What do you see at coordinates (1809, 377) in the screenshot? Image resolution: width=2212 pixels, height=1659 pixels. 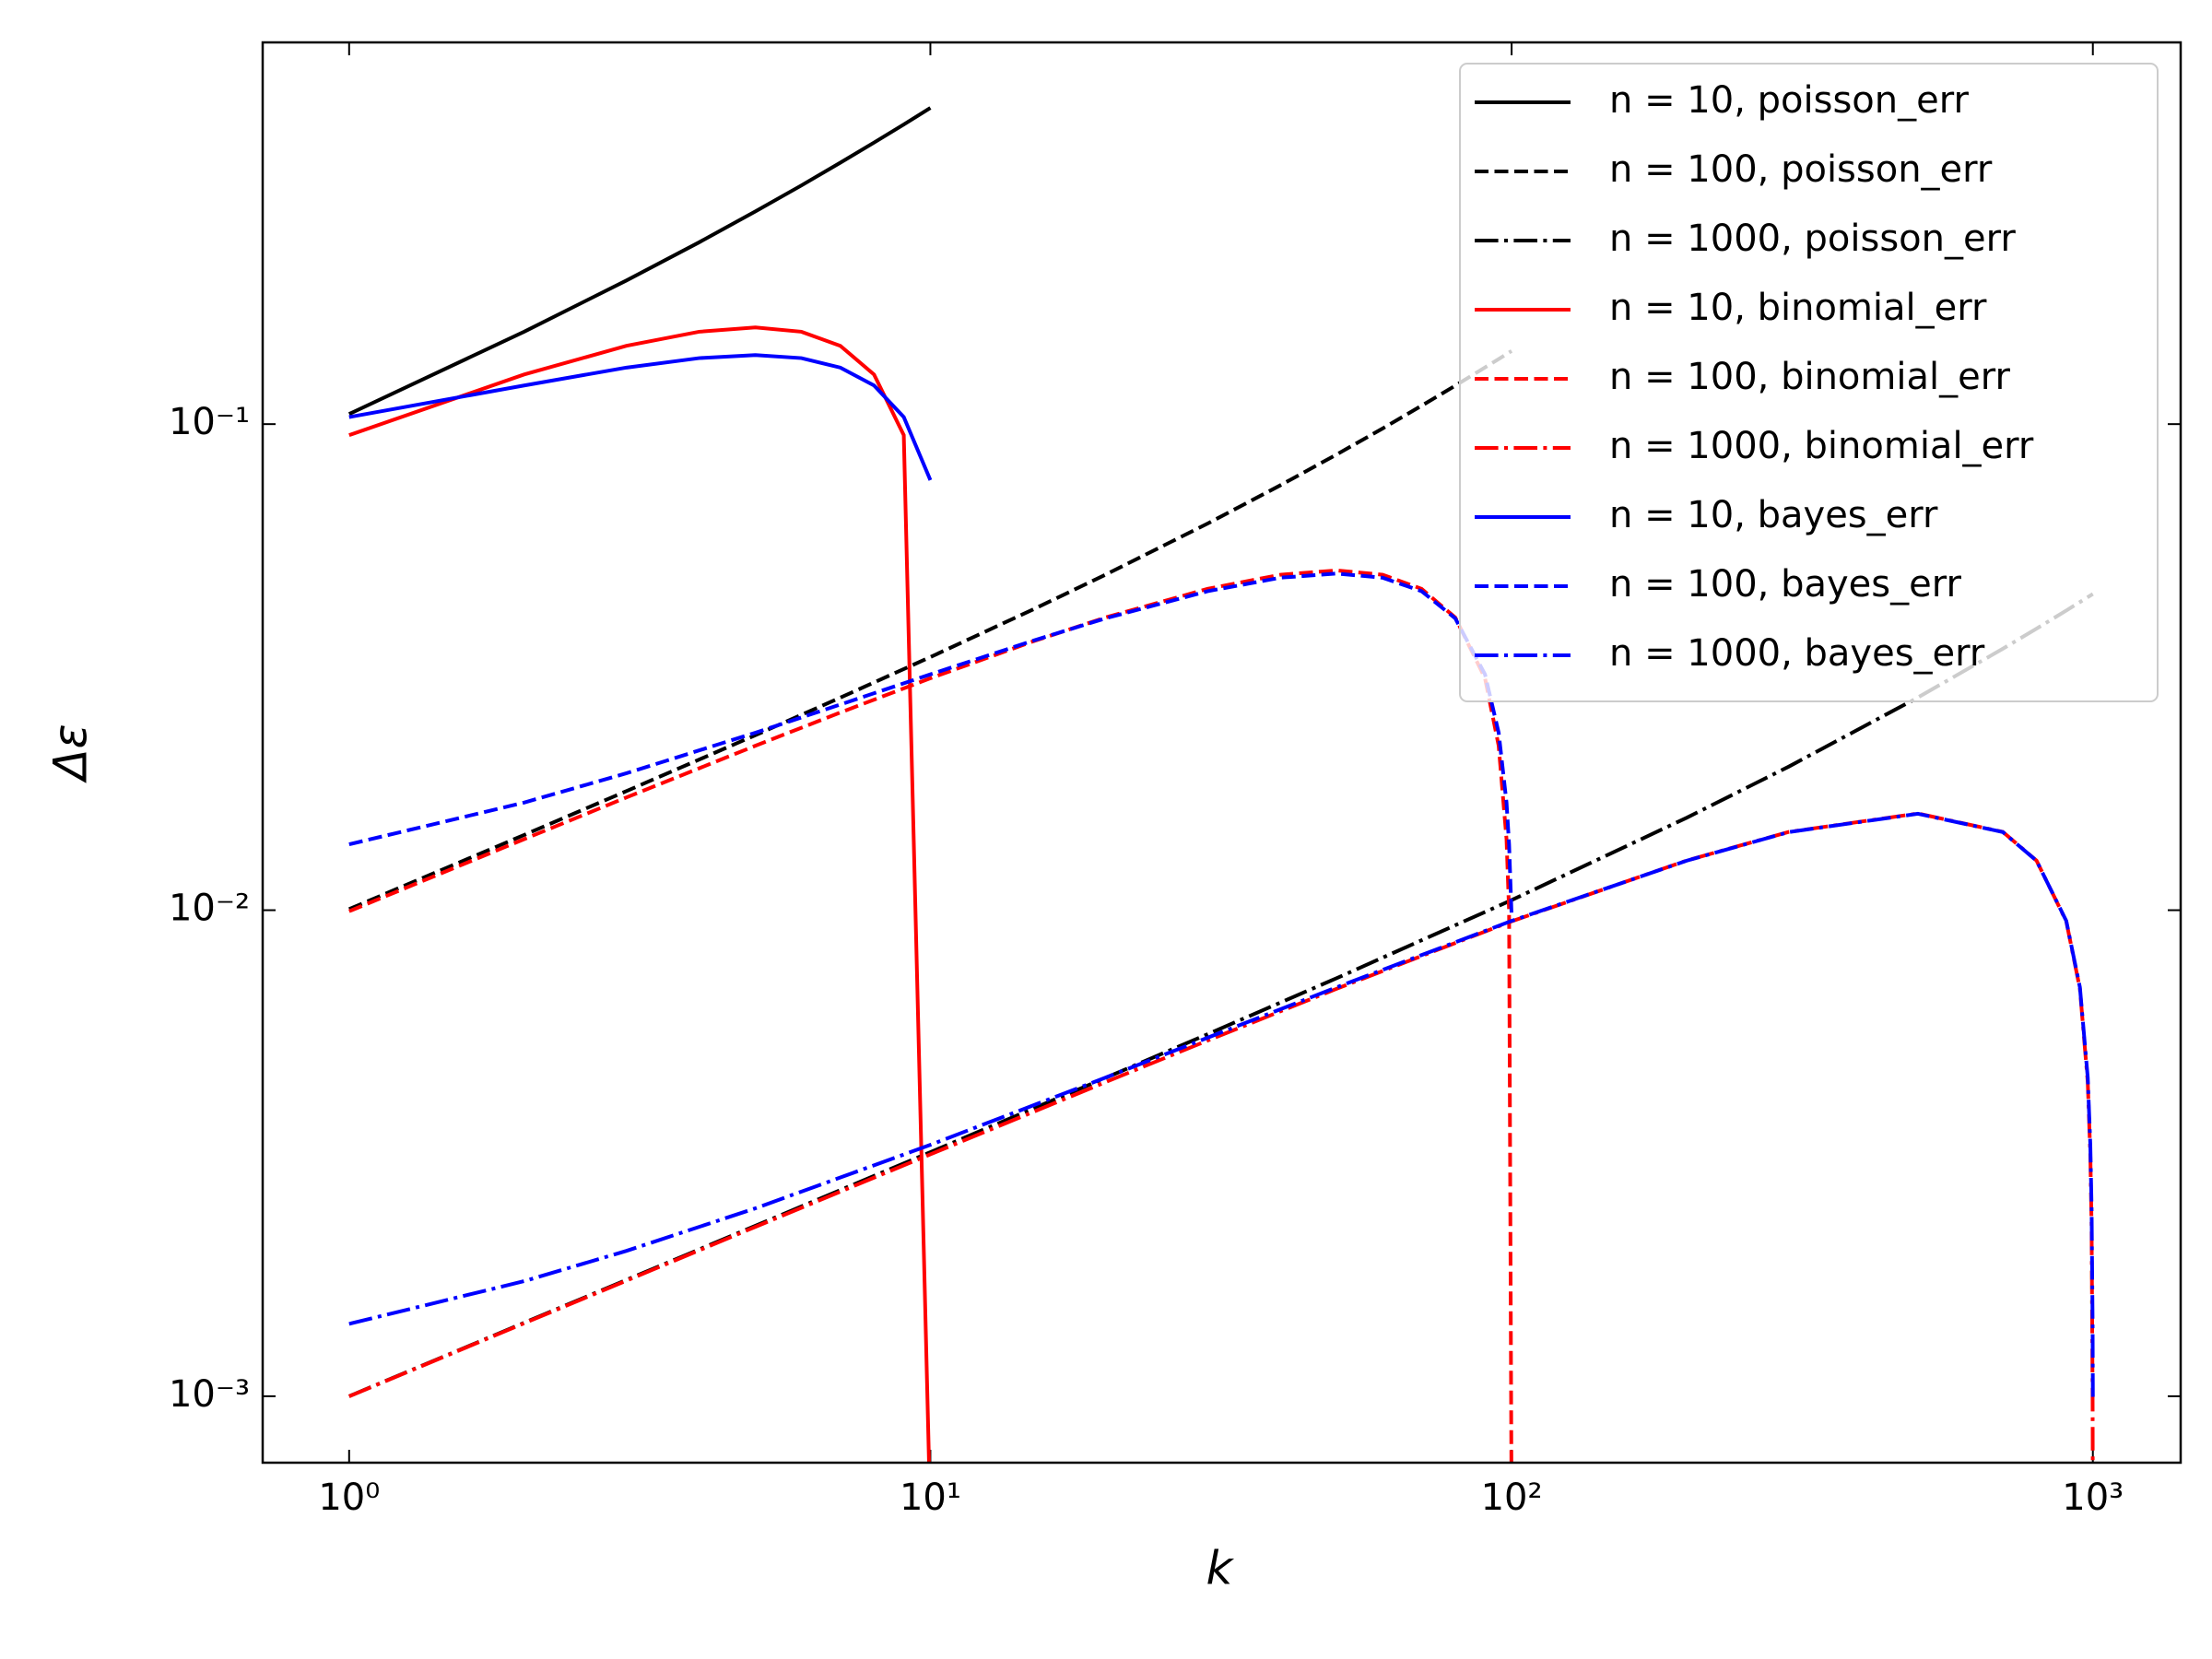 I see `legend-label: n = 100, binomial_err` at bounding box center [1809, 377].